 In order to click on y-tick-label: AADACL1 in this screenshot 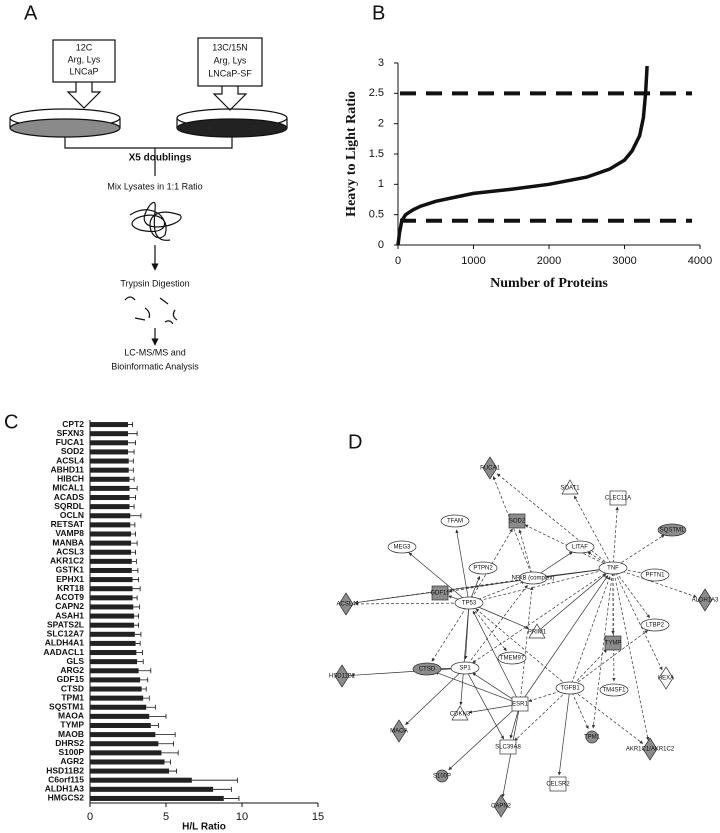, I will do `click(63, 652)`.